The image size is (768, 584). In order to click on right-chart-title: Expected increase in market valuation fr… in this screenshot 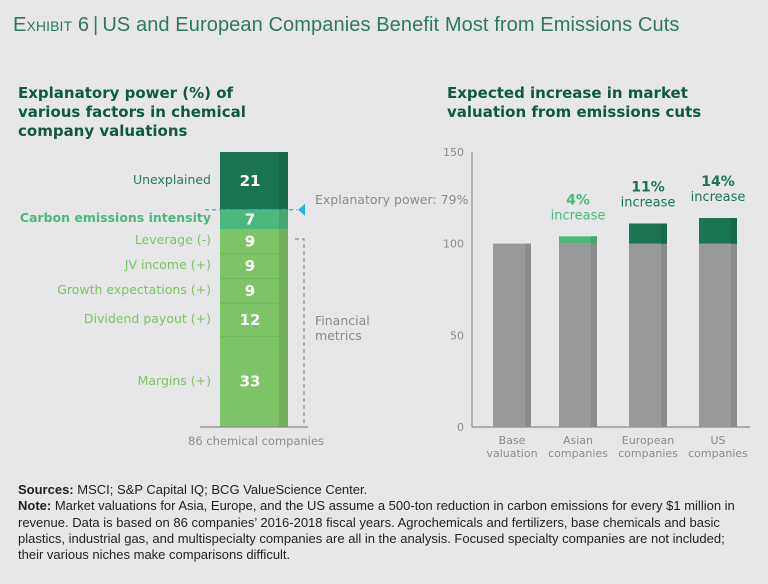, I will do `click(574, 102)`.